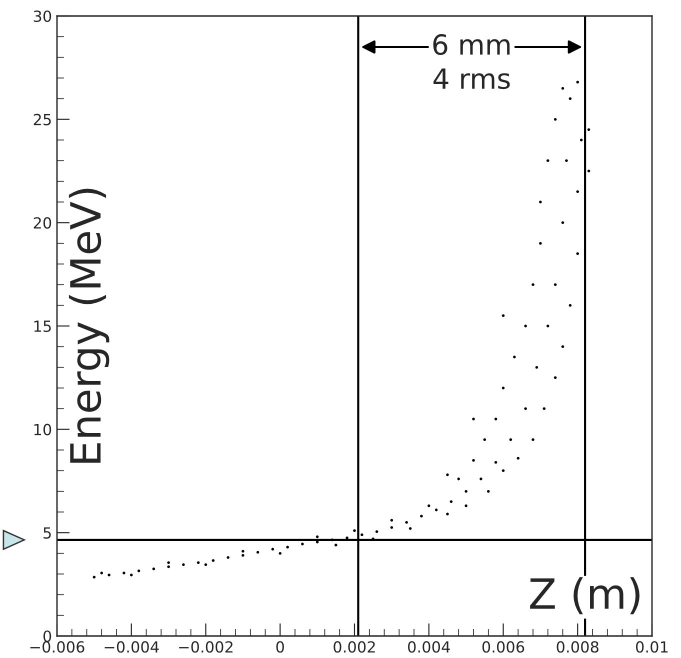  I want to click on y-tick-label: 5, so click(47, 533).